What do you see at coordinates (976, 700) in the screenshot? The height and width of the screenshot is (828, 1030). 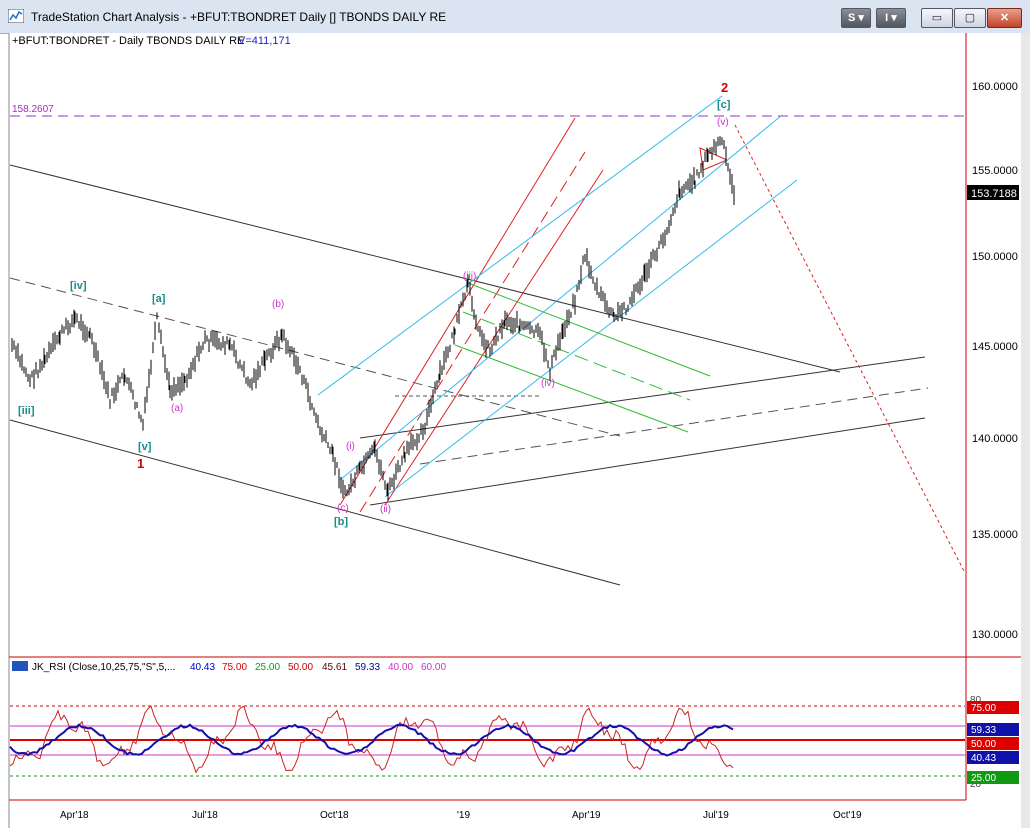 I see `rsi-axis-top: 80` at bounding box center [976, 700].